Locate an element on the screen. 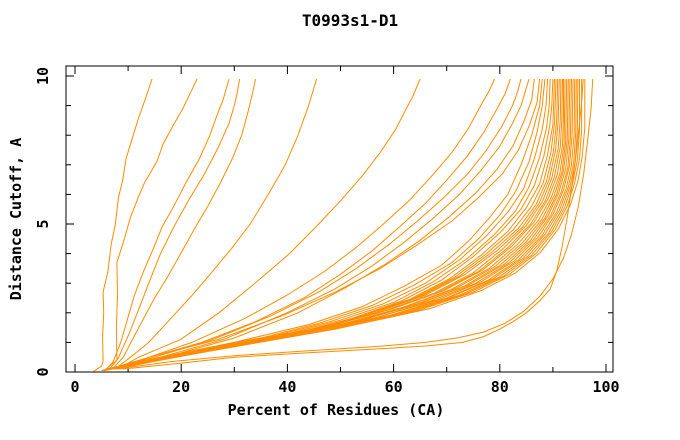  x-axis-label: Percent of Residues (CA) is located at coordinates (336, 410).